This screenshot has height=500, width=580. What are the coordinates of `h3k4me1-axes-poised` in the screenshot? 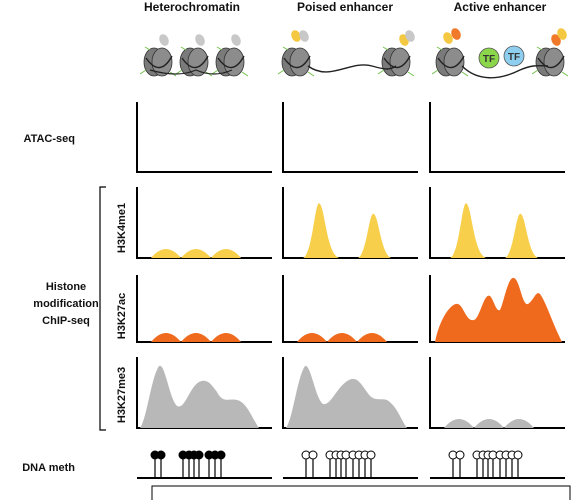 It's located at (350, 223).